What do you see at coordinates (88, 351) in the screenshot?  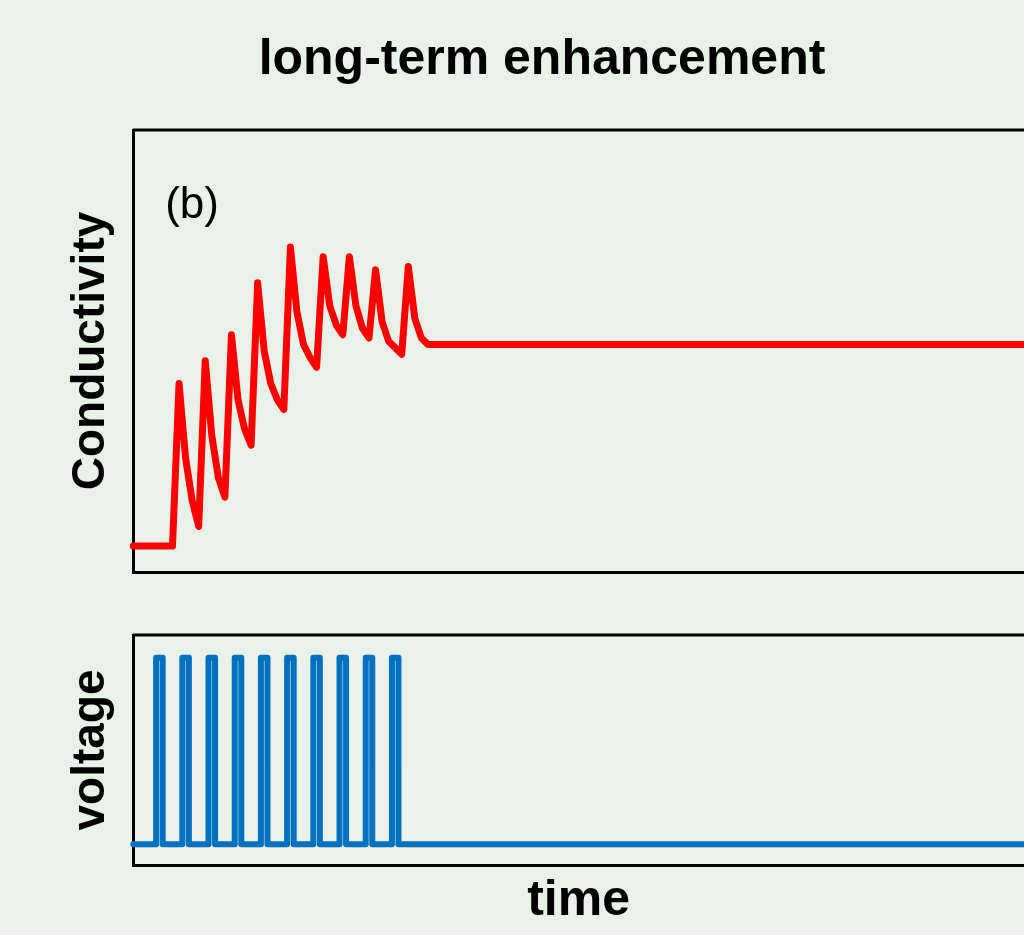 I see `y-axis-title: Conductivity` at bounding box center [88, 351].